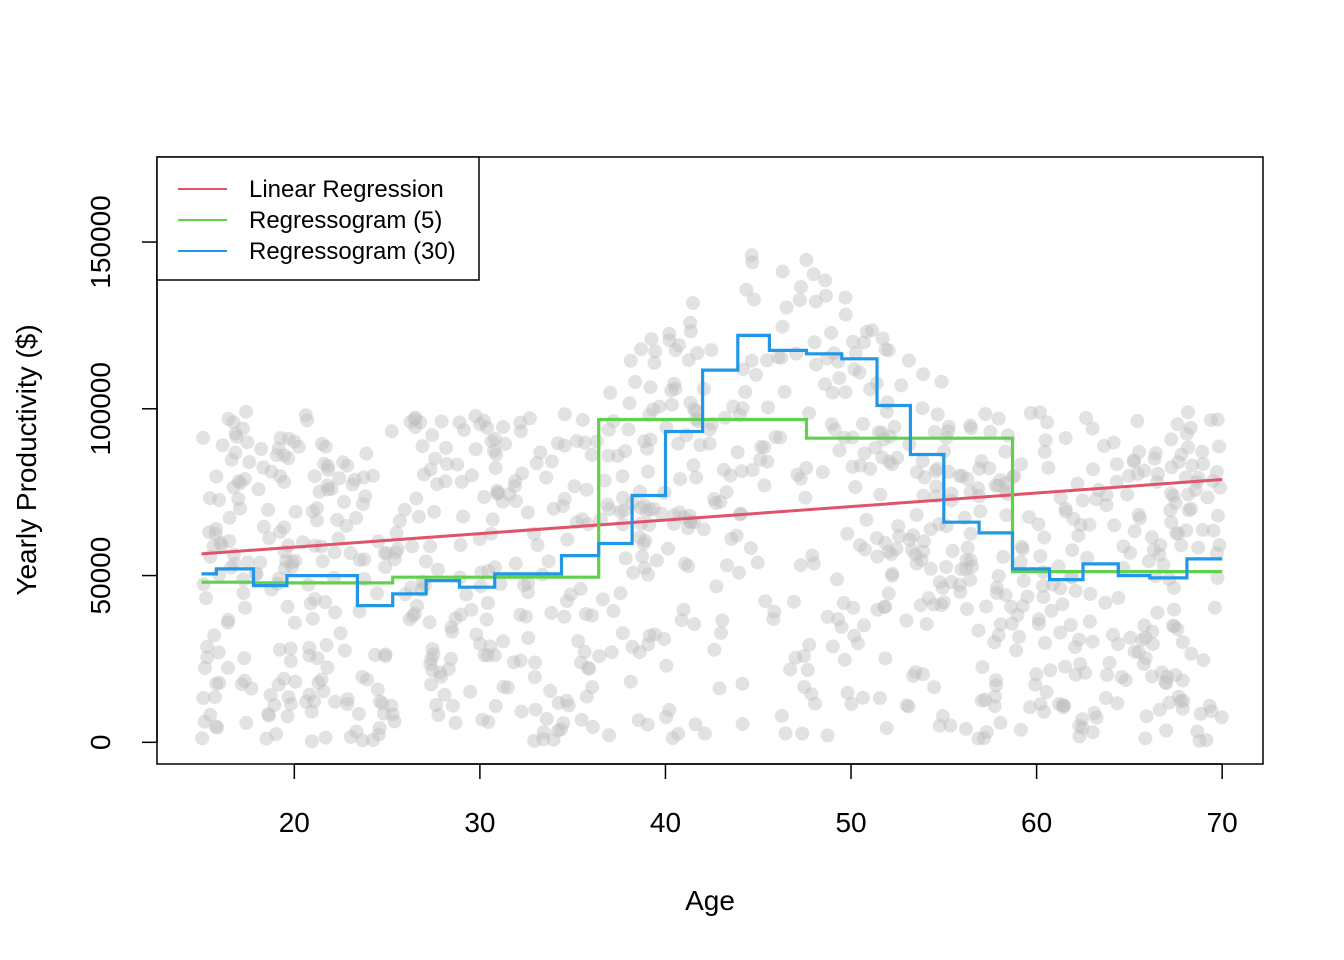 The width and height of the screenshot is (1344, 960). I want to click on legend-label: Regressogram (30), so click(352, 251).